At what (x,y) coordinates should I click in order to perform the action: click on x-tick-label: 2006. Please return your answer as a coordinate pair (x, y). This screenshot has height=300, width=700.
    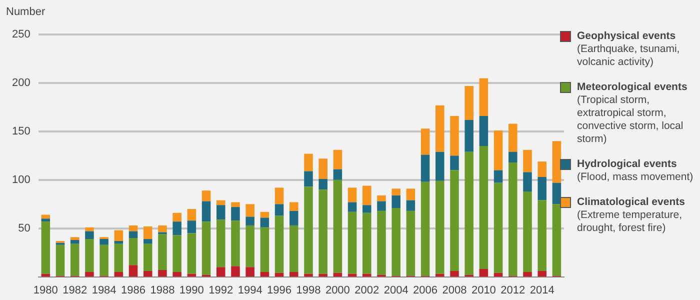
    Looking at the image, I should click on (425, 290).